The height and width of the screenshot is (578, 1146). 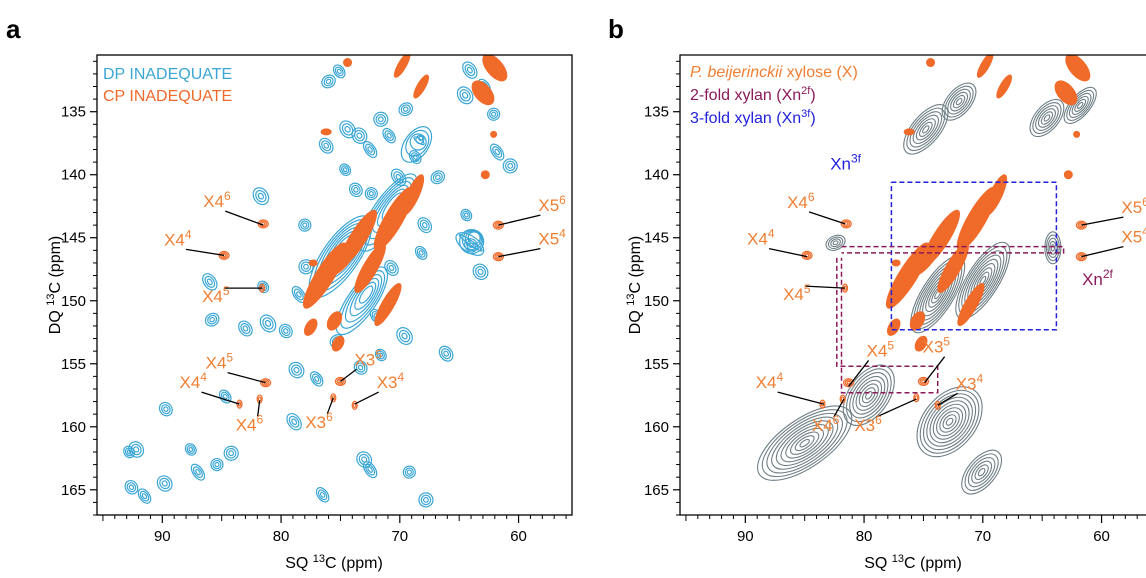 What do you see at coordinates (753, 117) in the screenshot?
I see `legend-xn3f: 3-fold xylan (Xn3f)` at bounding box center [753, 117].